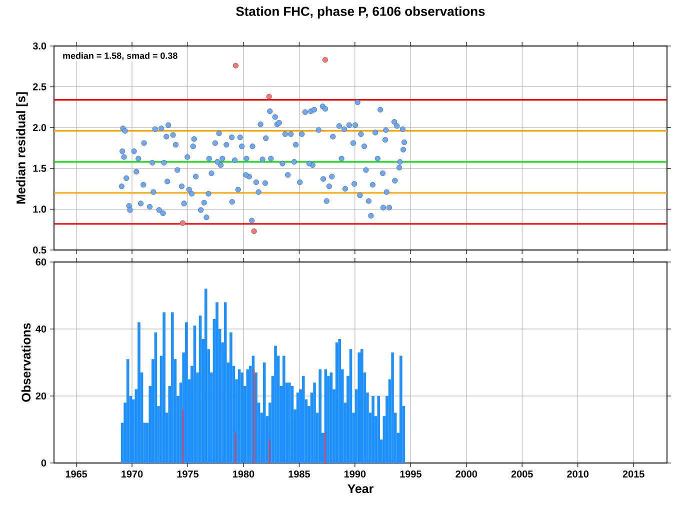 The width and height of the screenshot is (673, 511). I want to click on x-tick-label: 1975, so click(188, 474).